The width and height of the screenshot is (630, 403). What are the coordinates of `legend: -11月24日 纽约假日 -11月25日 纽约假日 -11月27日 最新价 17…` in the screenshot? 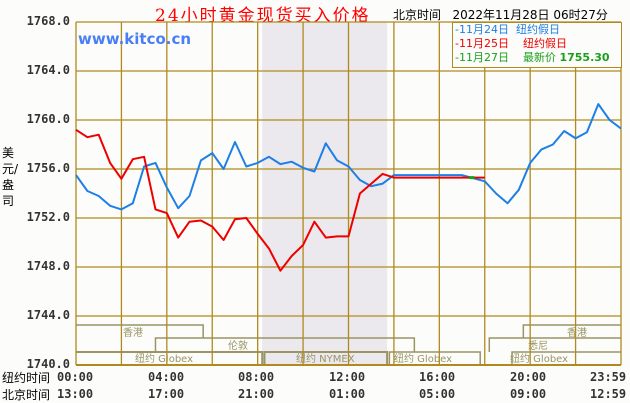 It's located at (537, 45).